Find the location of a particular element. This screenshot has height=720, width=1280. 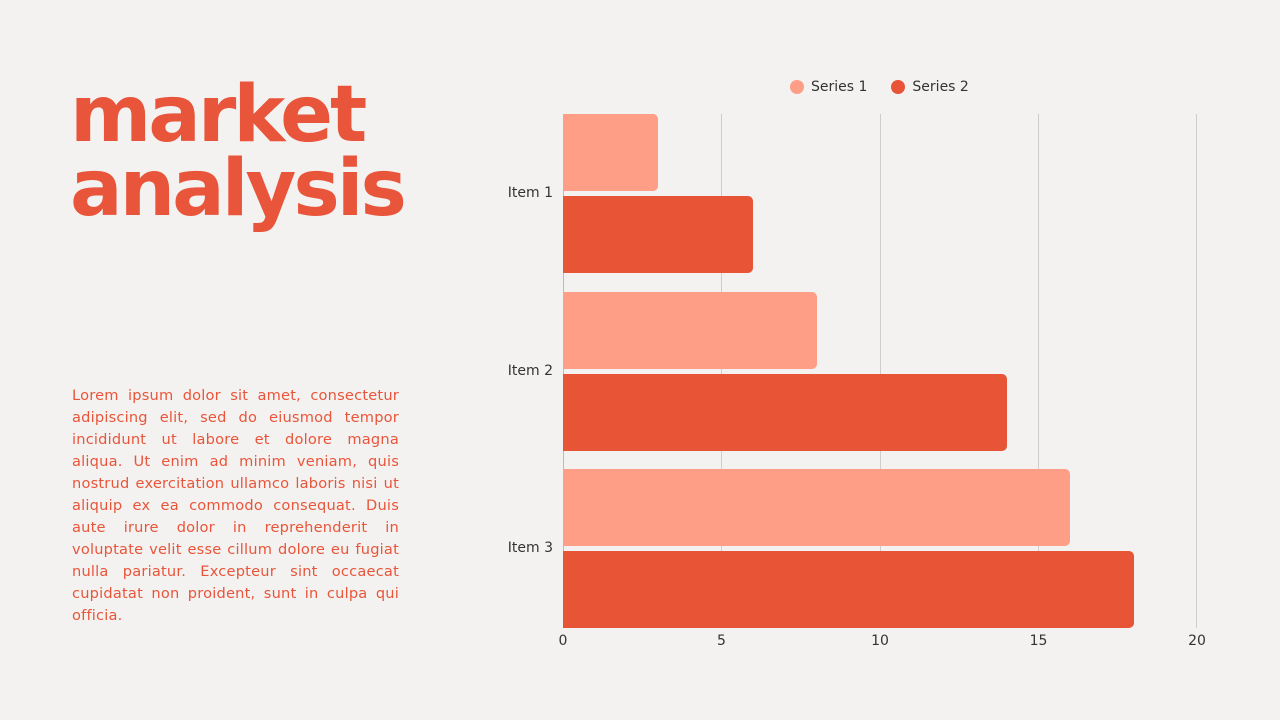

category-label: Item 3 is located at coordinates (530, 548).